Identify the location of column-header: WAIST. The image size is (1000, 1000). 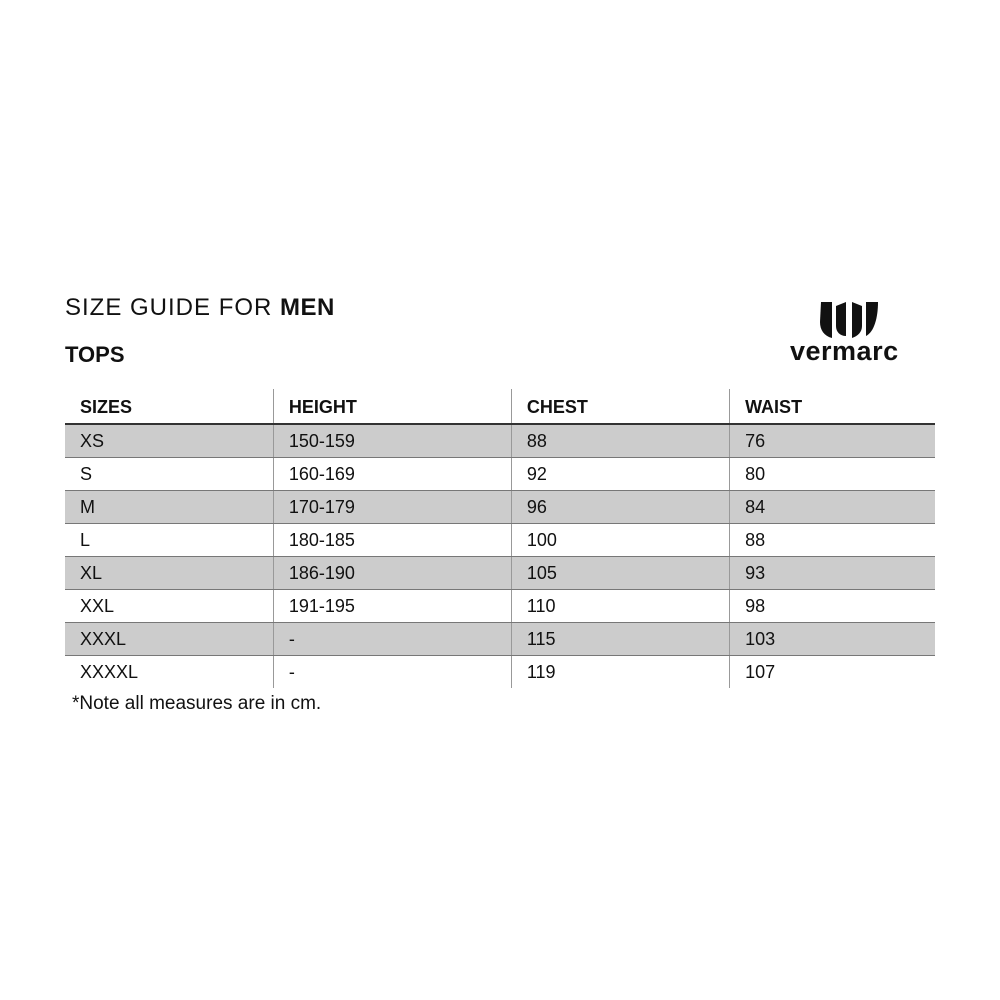
(832, 407).